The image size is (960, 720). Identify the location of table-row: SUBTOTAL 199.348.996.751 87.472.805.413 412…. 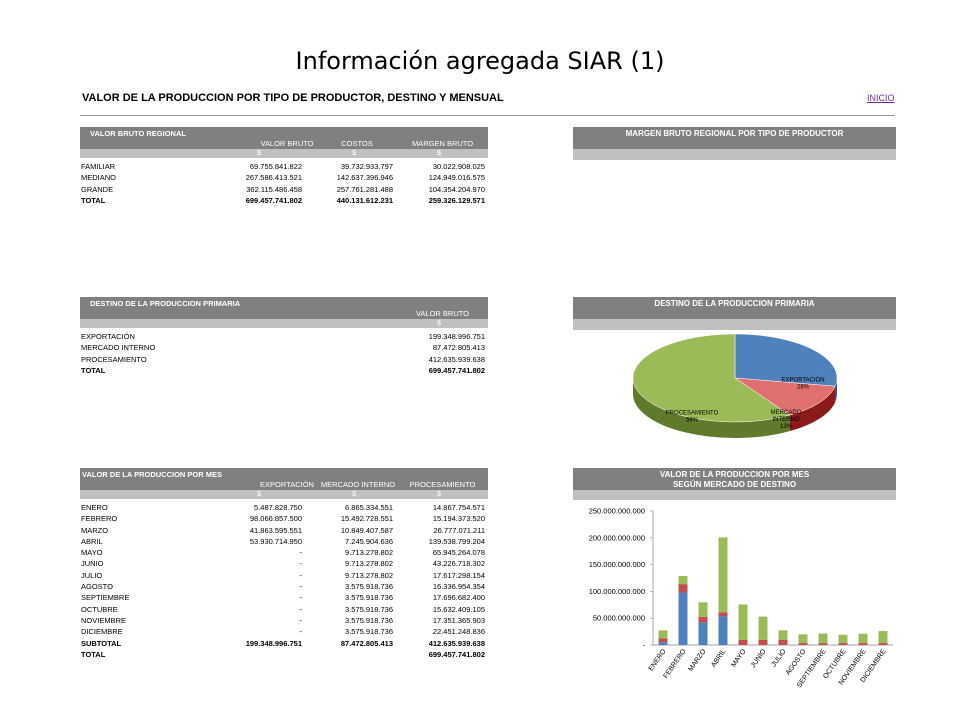
(284, 643).